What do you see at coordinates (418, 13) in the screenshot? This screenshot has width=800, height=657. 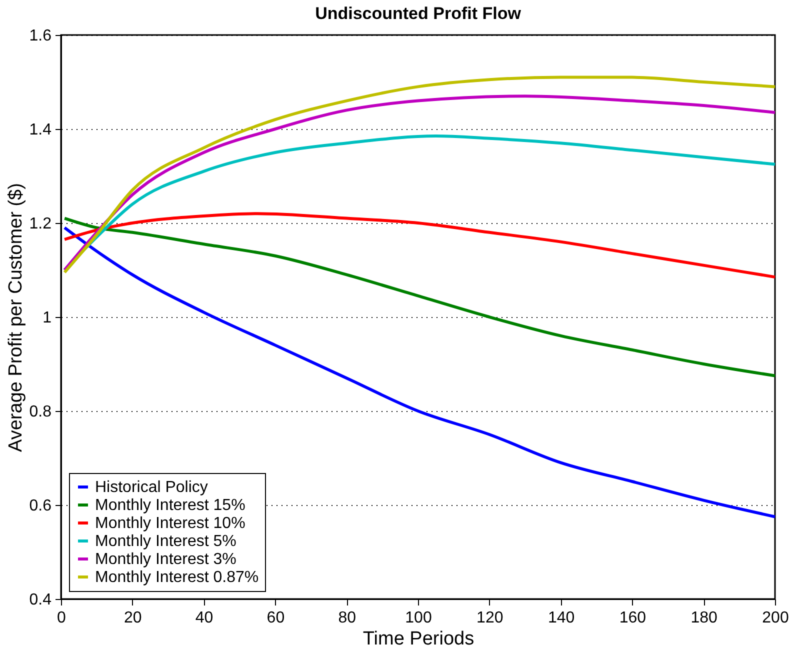 I see `chart-title: Undiscounted Profit Flow` at bounding box center [418, 13].